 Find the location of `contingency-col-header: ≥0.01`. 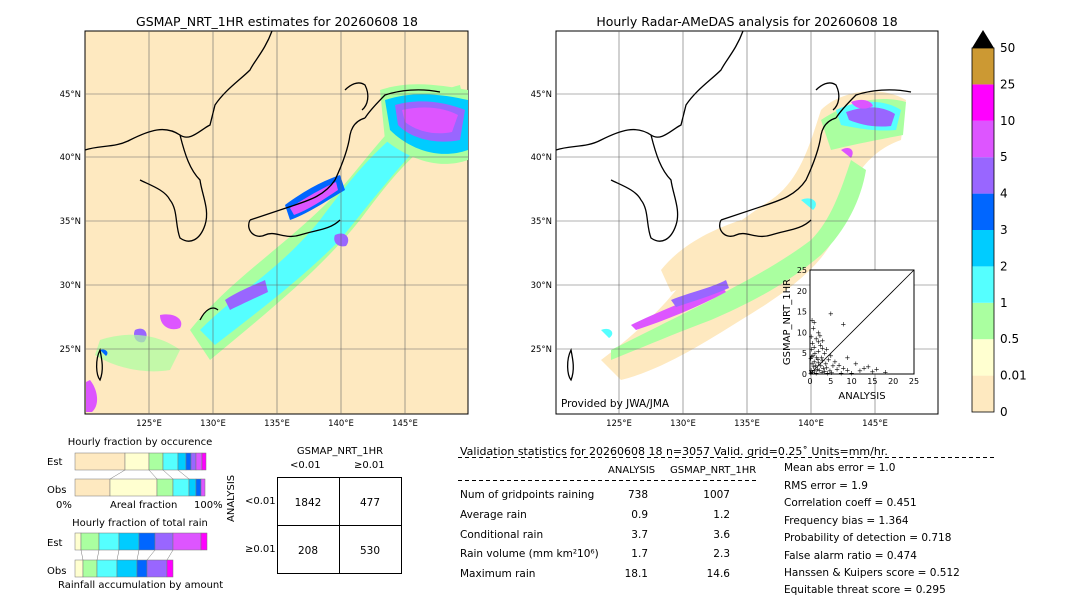

contingency-col-header: ≥0.01 is located at coordinates (369, 465).